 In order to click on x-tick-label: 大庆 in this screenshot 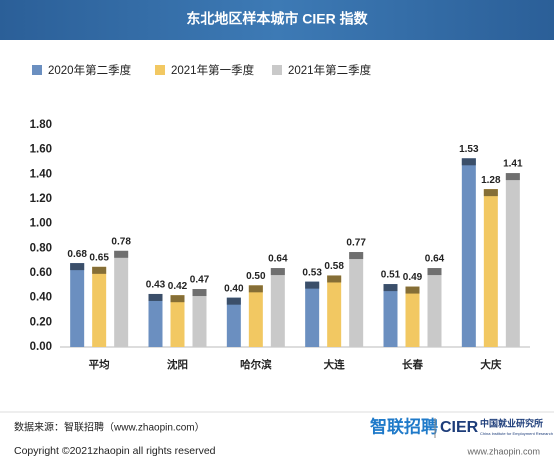, I will do `click(490, 364)`.